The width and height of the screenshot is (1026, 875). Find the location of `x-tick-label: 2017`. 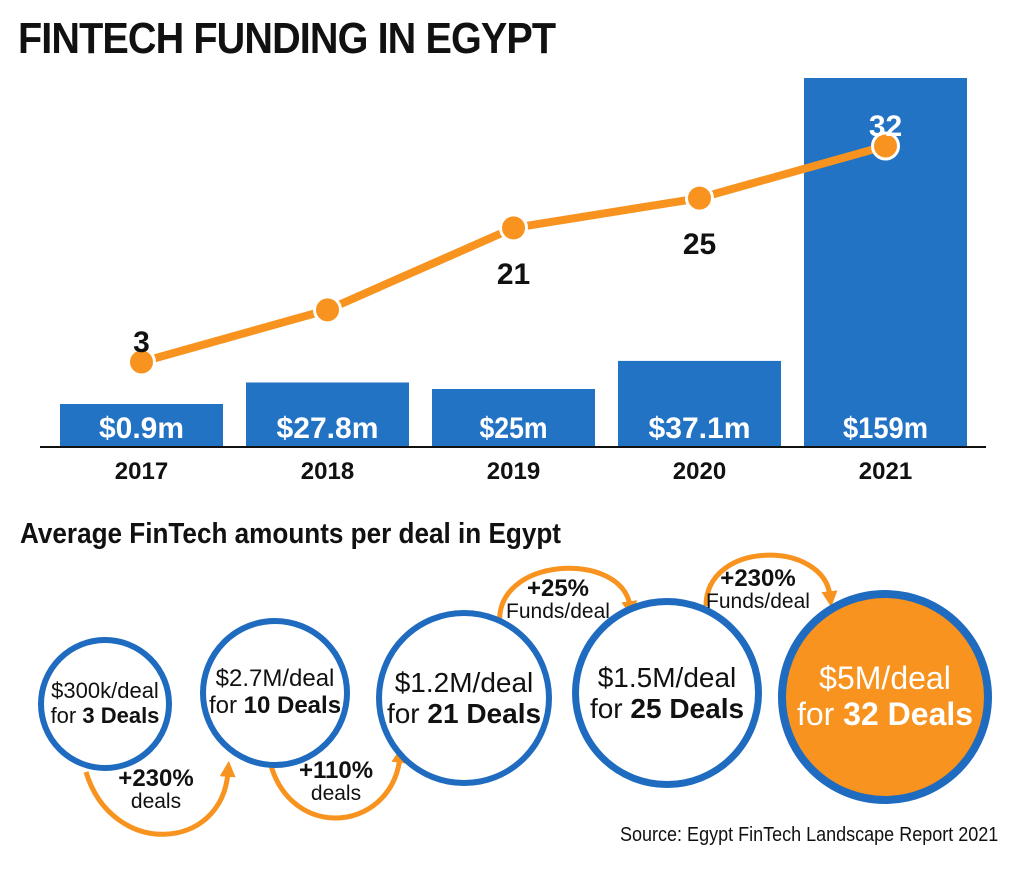

x-tick-label: 2017 is located at coordinates (141, 471).